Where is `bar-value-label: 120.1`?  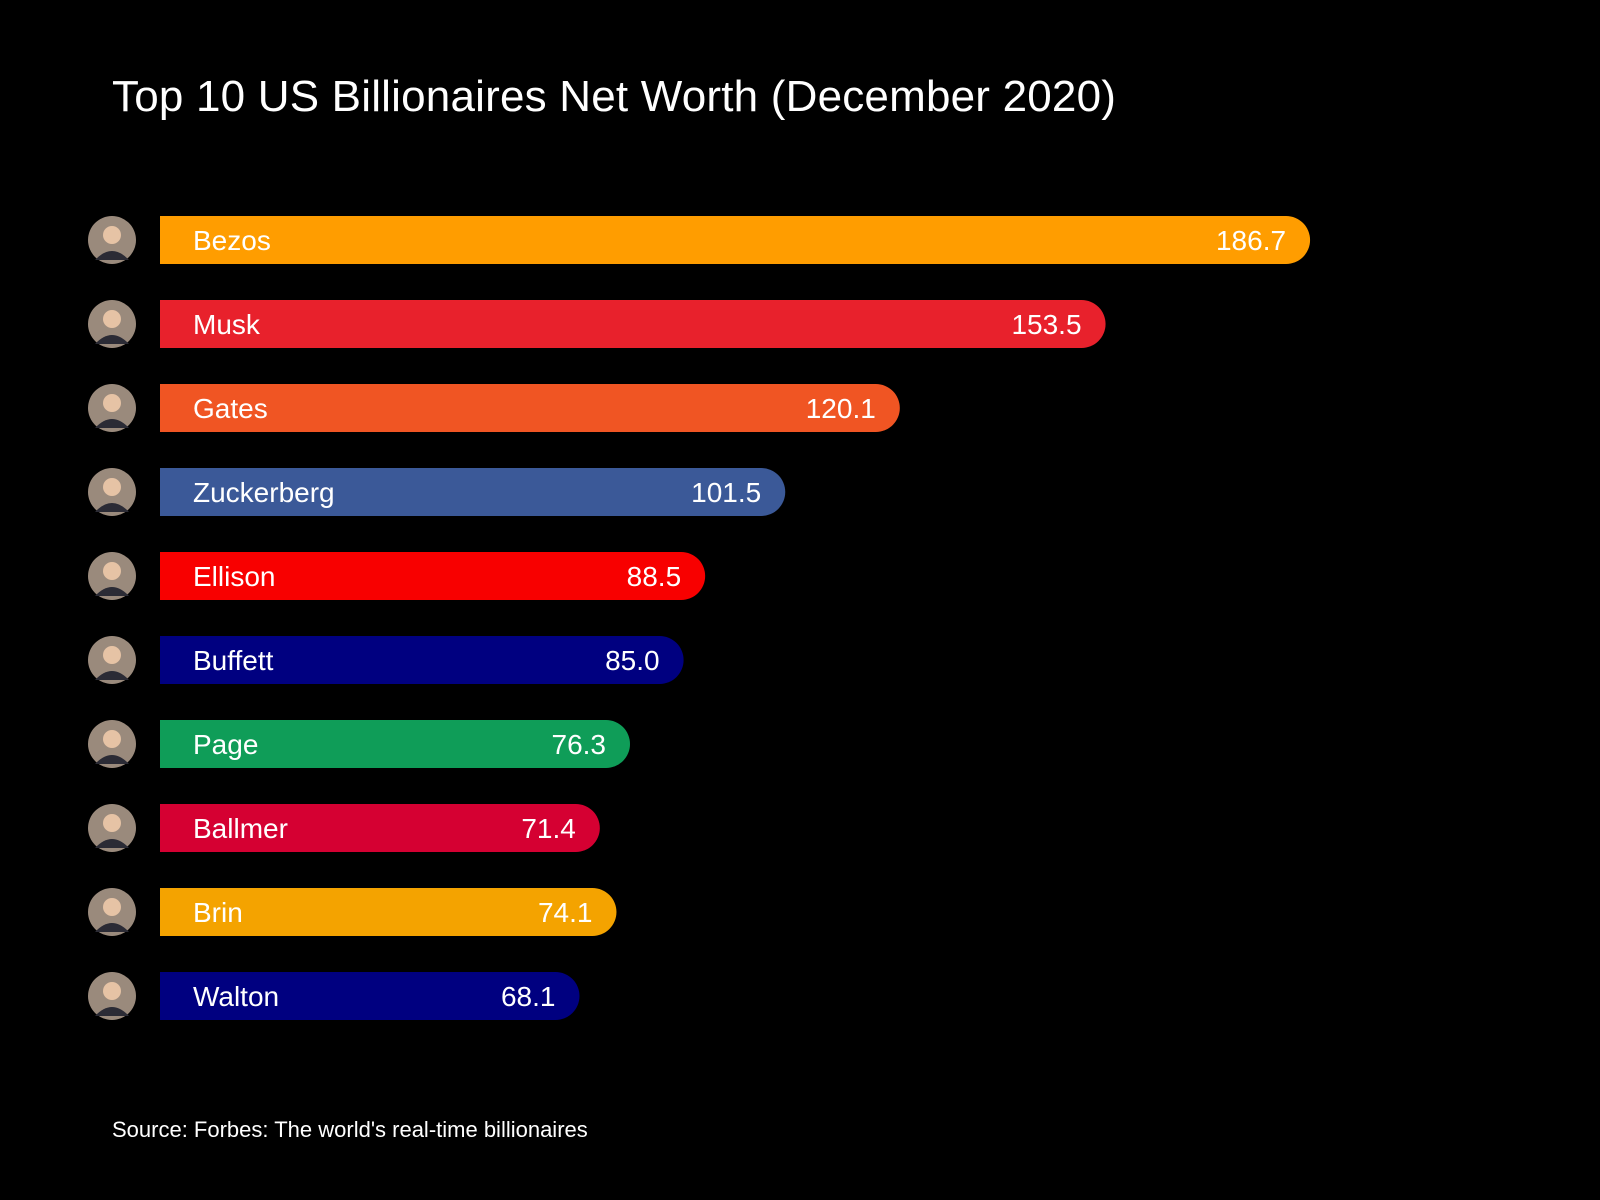
bar-value-label: 120.1 is located at coordinates (841, 408).